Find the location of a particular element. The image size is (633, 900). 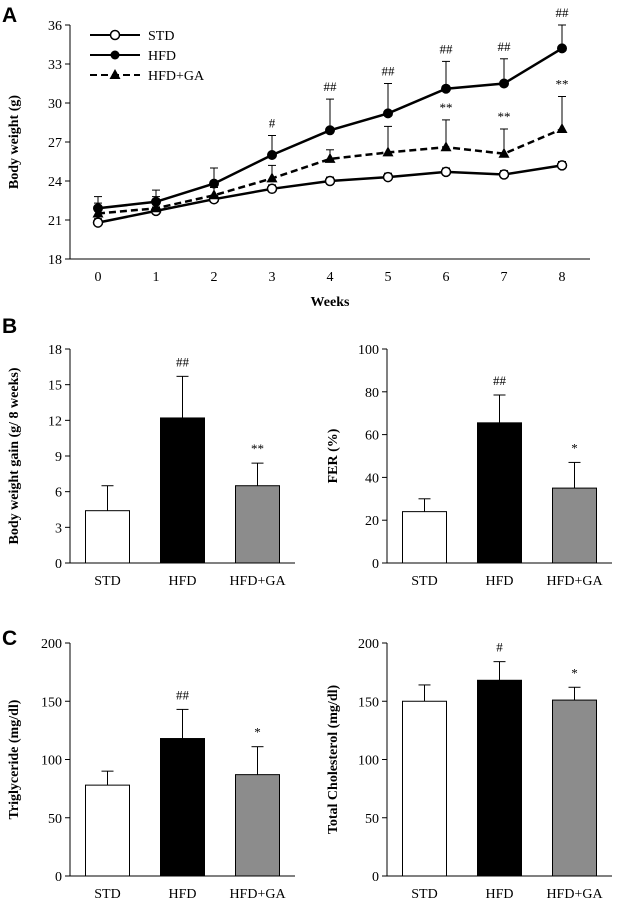

panel-letter-b: B is located at coordinates (9, 326).